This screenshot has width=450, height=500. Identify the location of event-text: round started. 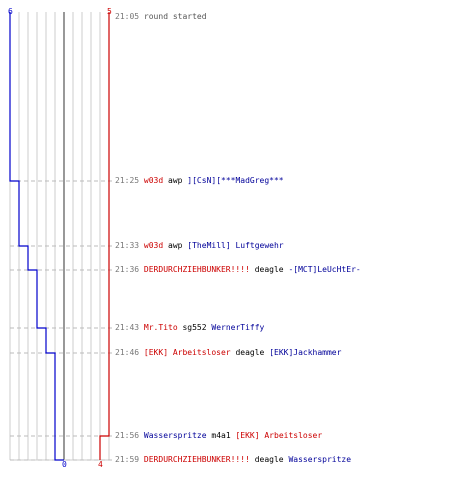
(175, 16).